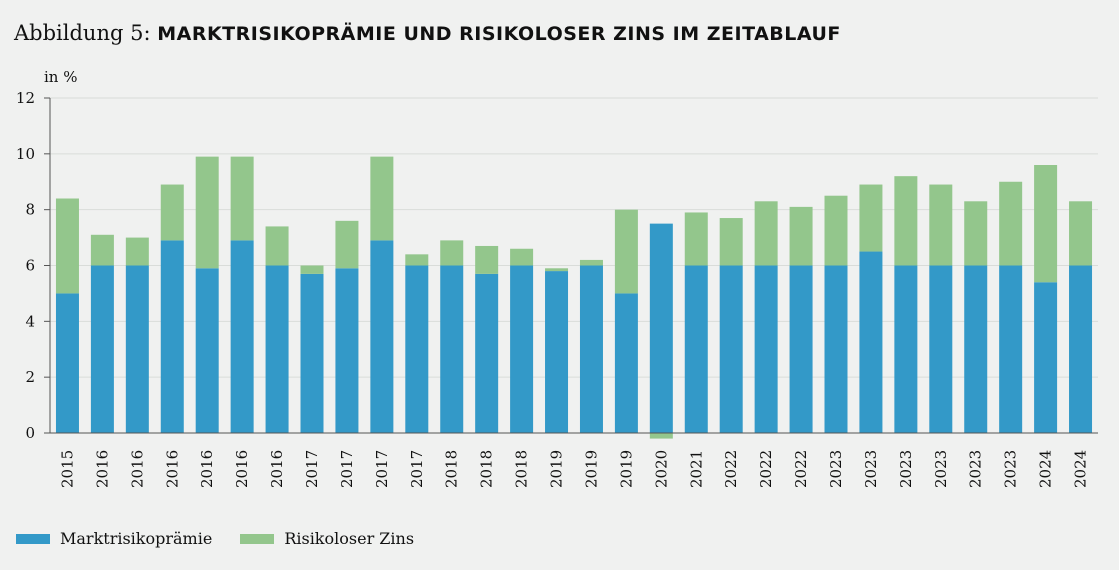 Image resolution: width=1119 pixels, height=570 pixels. I want to click on y-axis-ticks: 0 2 4 6 8 10 12, so click(33, 265).